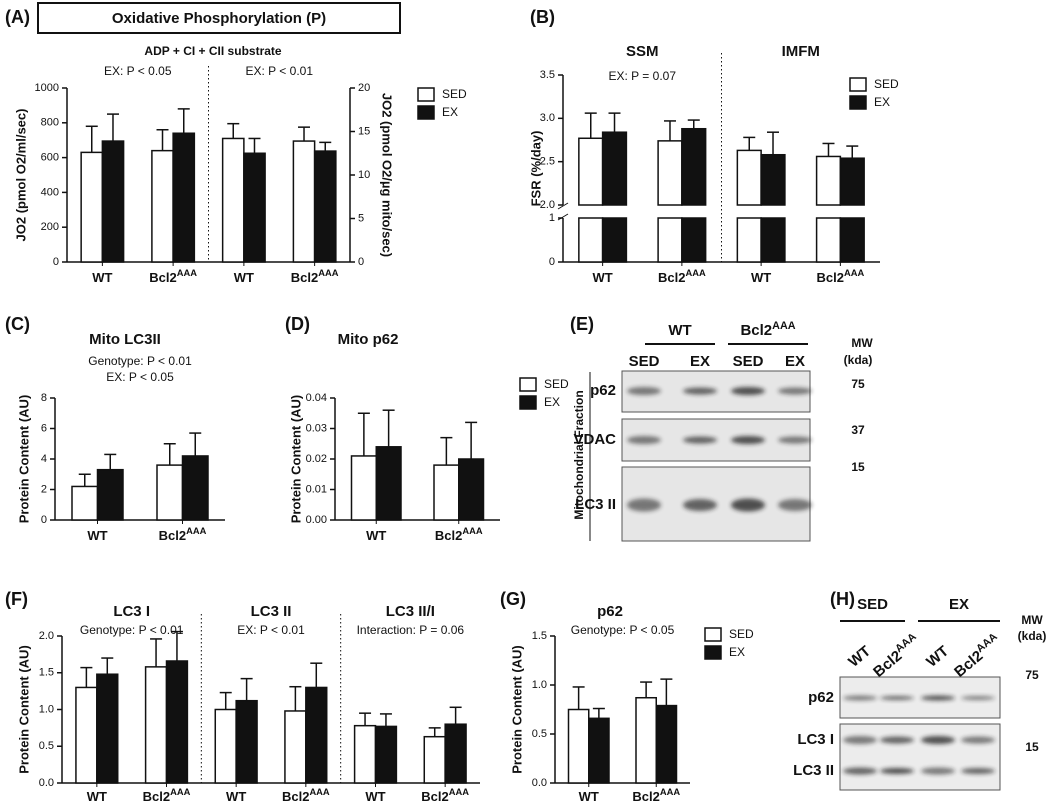 The height and width of the screenshot is (804, 1050). I want to click on panel-label: (D), so click(297, 324).